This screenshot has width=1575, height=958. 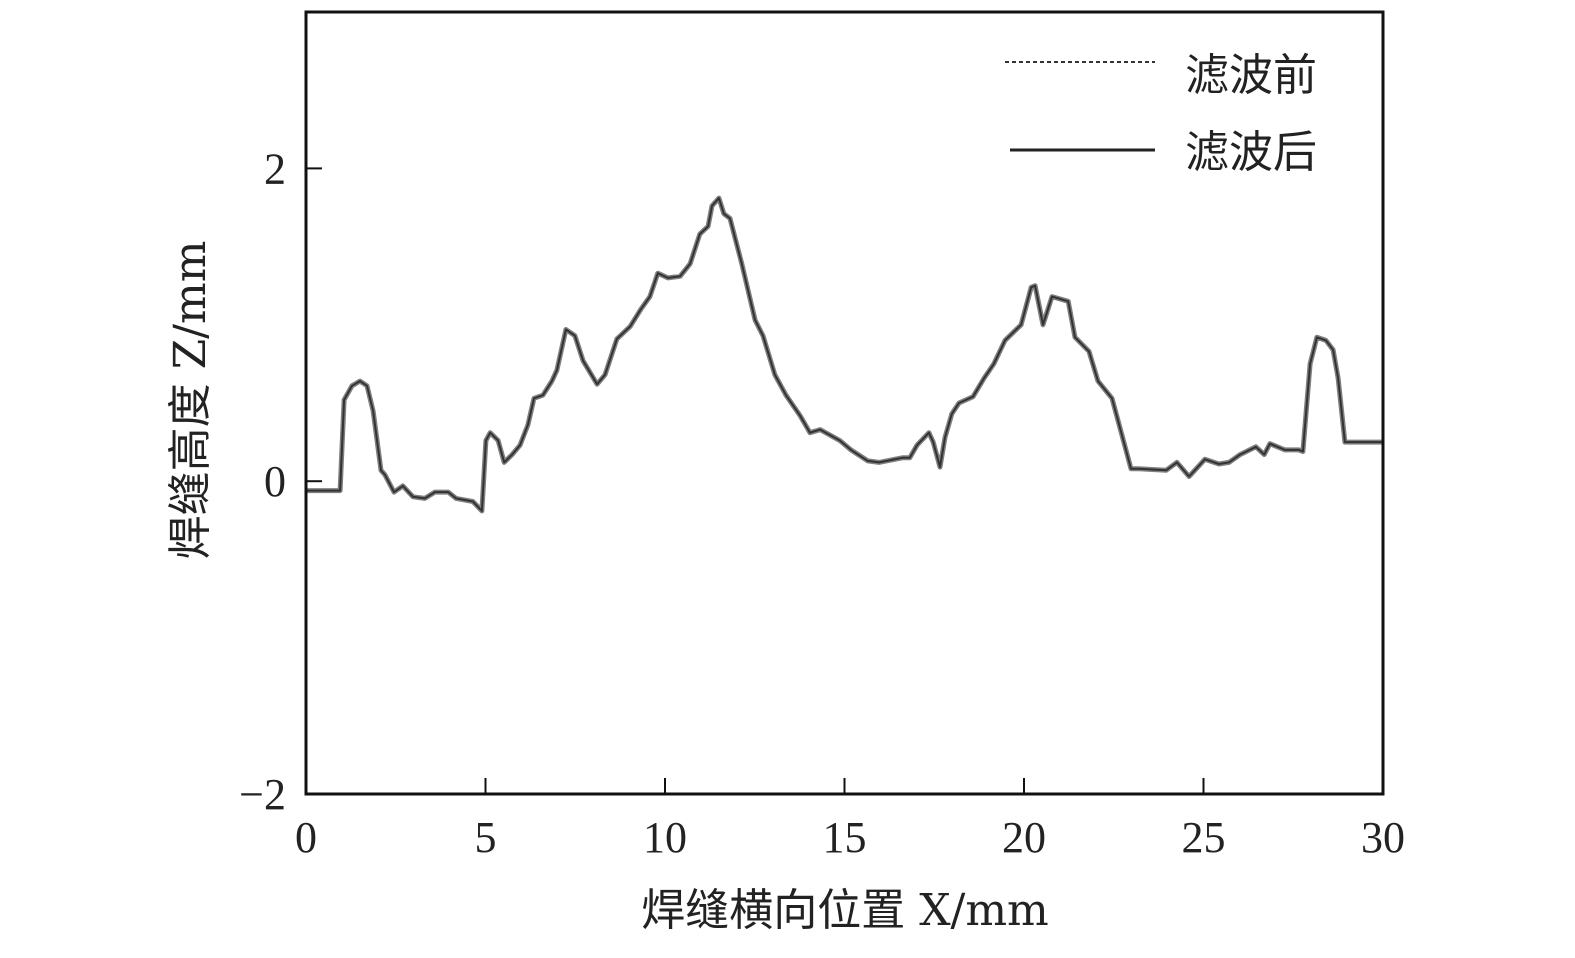 What do you see at coordinates (486, 837) in the screenshot?
I see `x-tick-label: 5` at bounding box center [486, 837].